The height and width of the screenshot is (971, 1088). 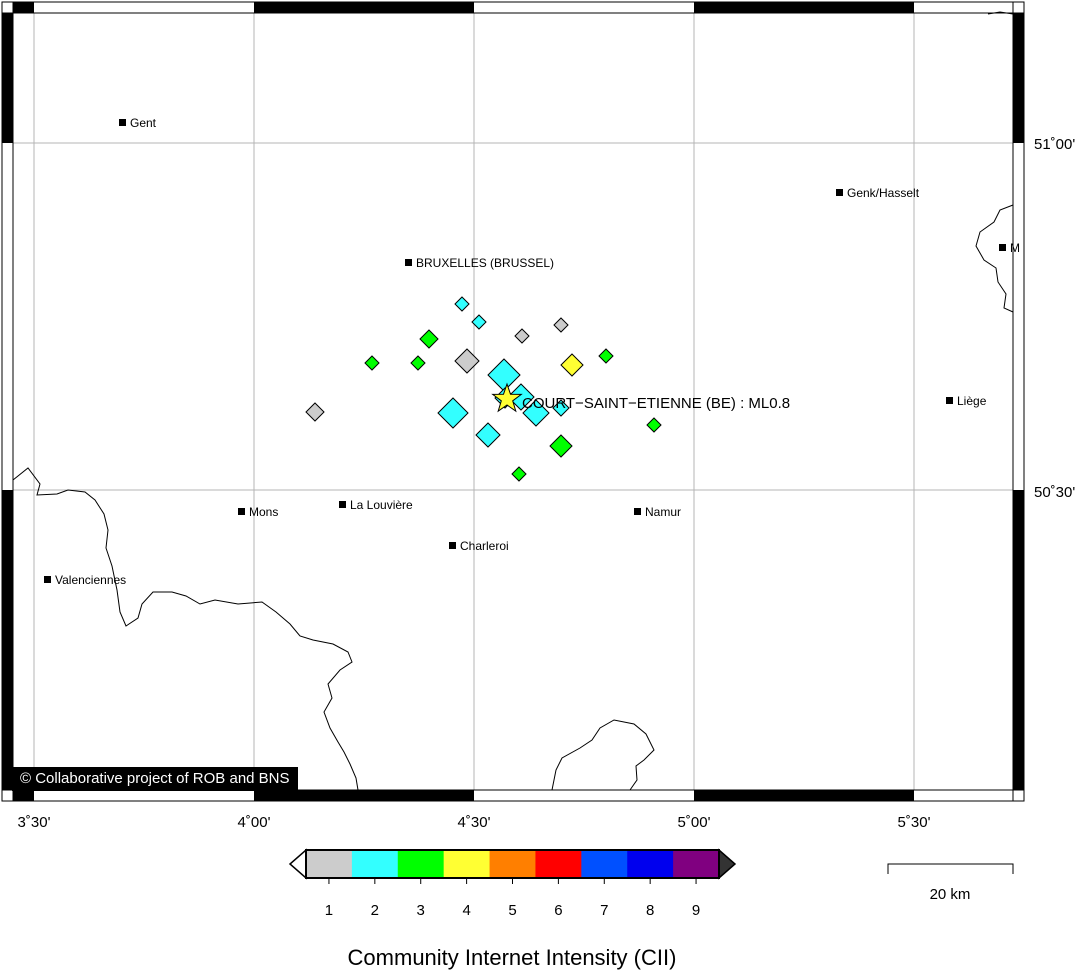 What do you see at coordinates (696, 910) in the screenshot?
I see `legend-tick-label: 9` at bounding box center [696, 910].